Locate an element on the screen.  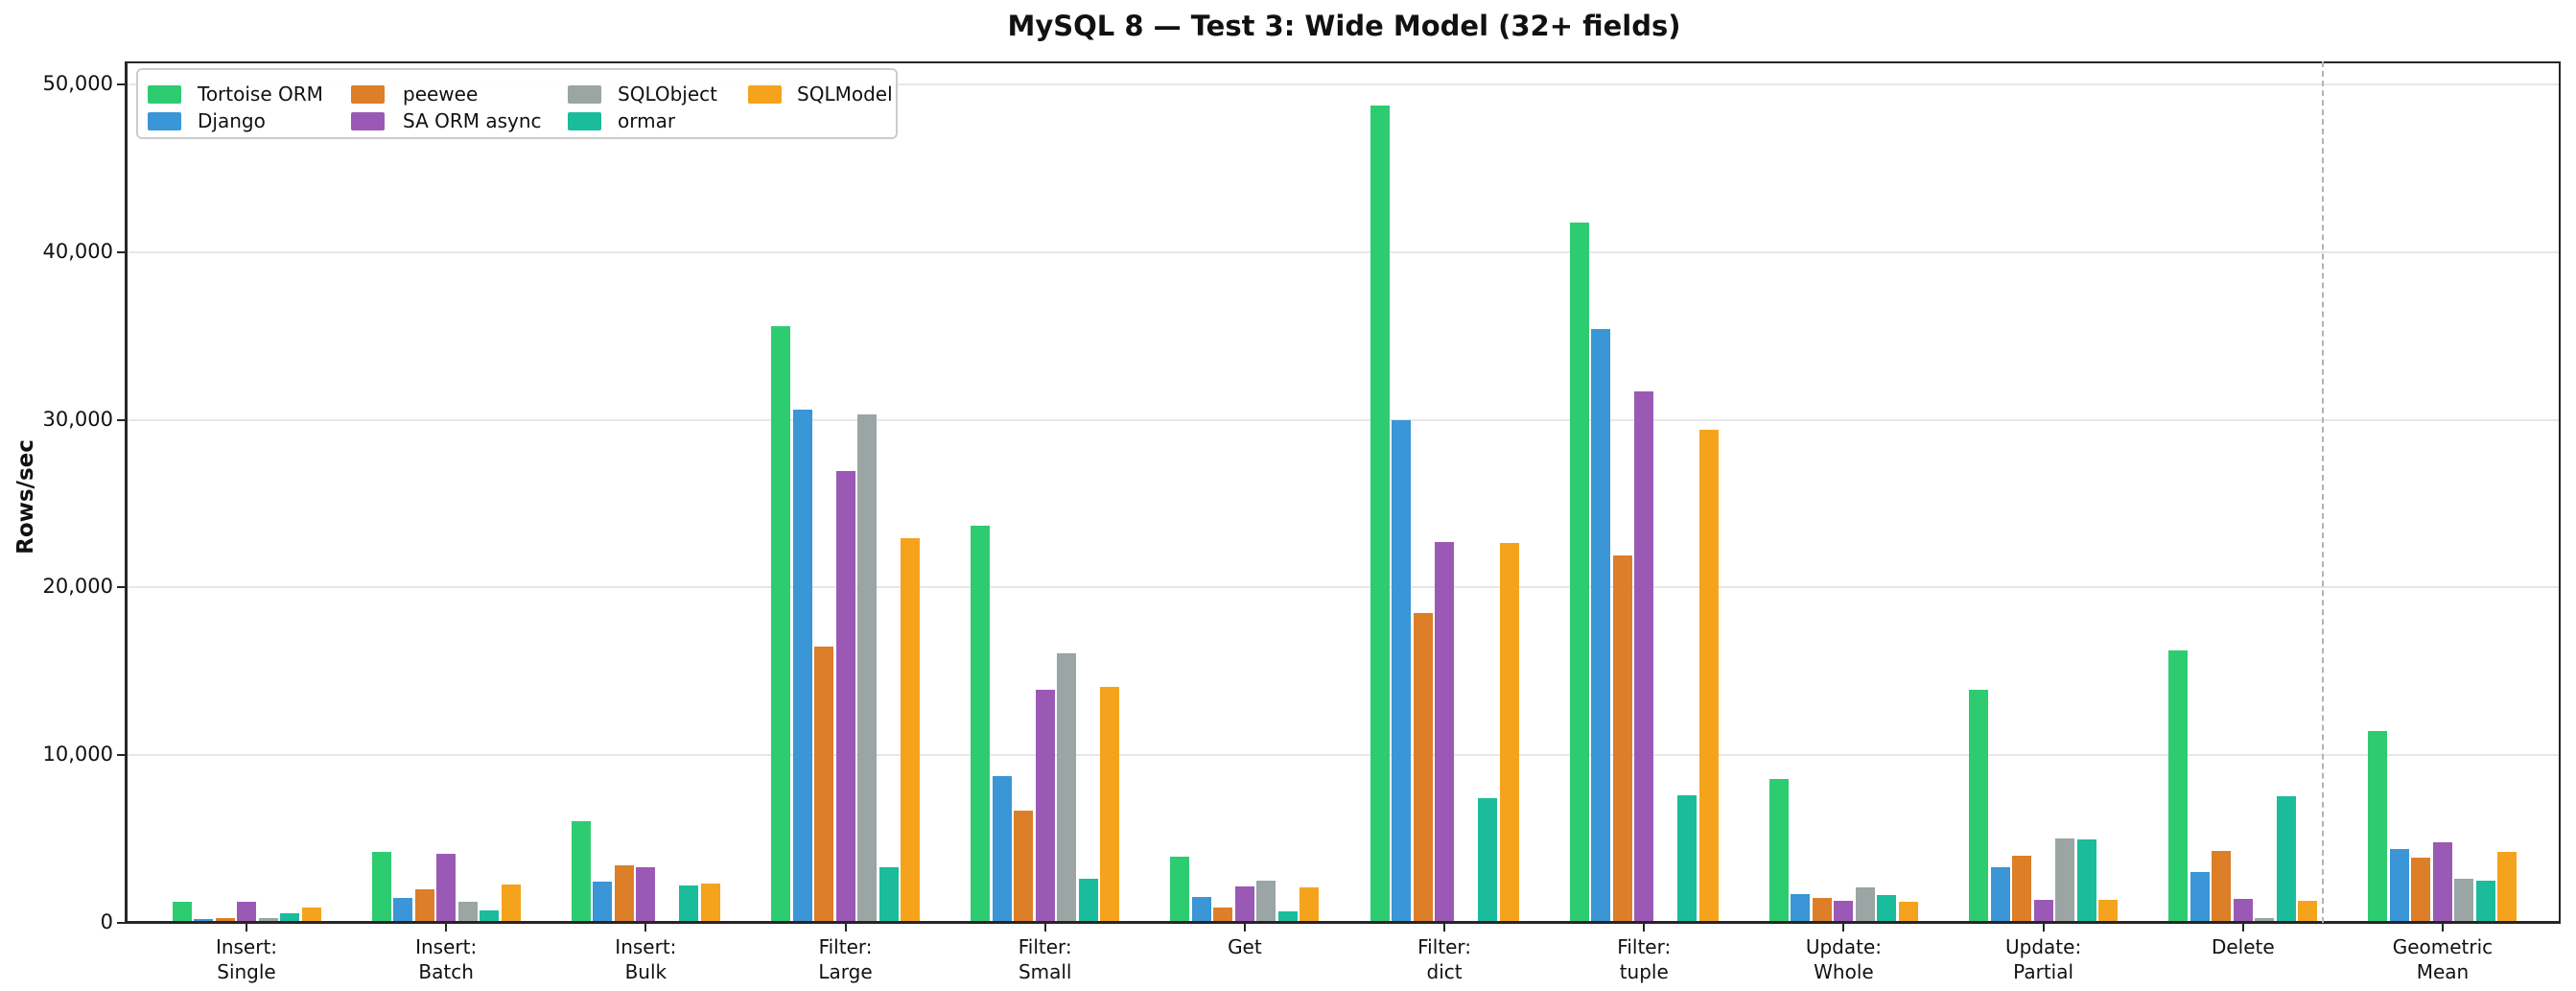
bar-ormar-insert-single is located at coordinates (289, 917).